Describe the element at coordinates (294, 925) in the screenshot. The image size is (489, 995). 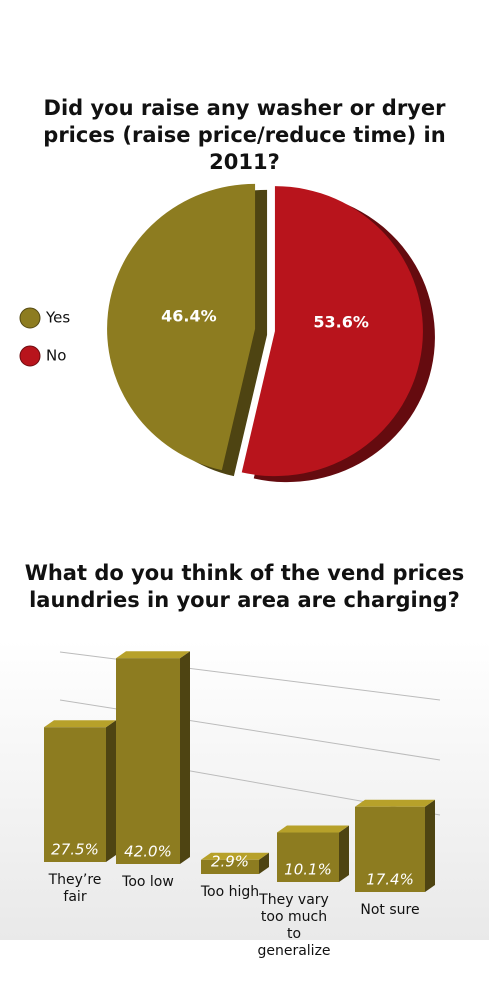
I see `x-tick-label: They vary too much to generalize` at that location.